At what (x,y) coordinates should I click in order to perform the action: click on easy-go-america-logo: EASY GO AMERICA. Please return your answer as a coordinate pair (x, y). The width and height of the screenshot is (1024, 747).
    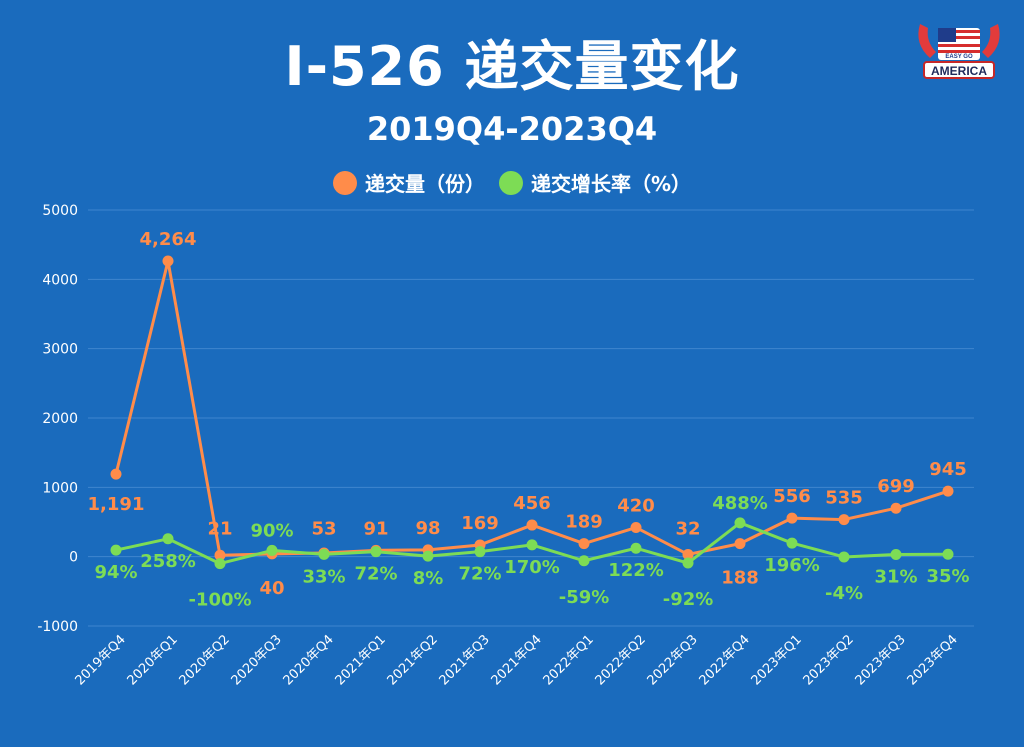
    Looking at the image, I should click on (959, 51).